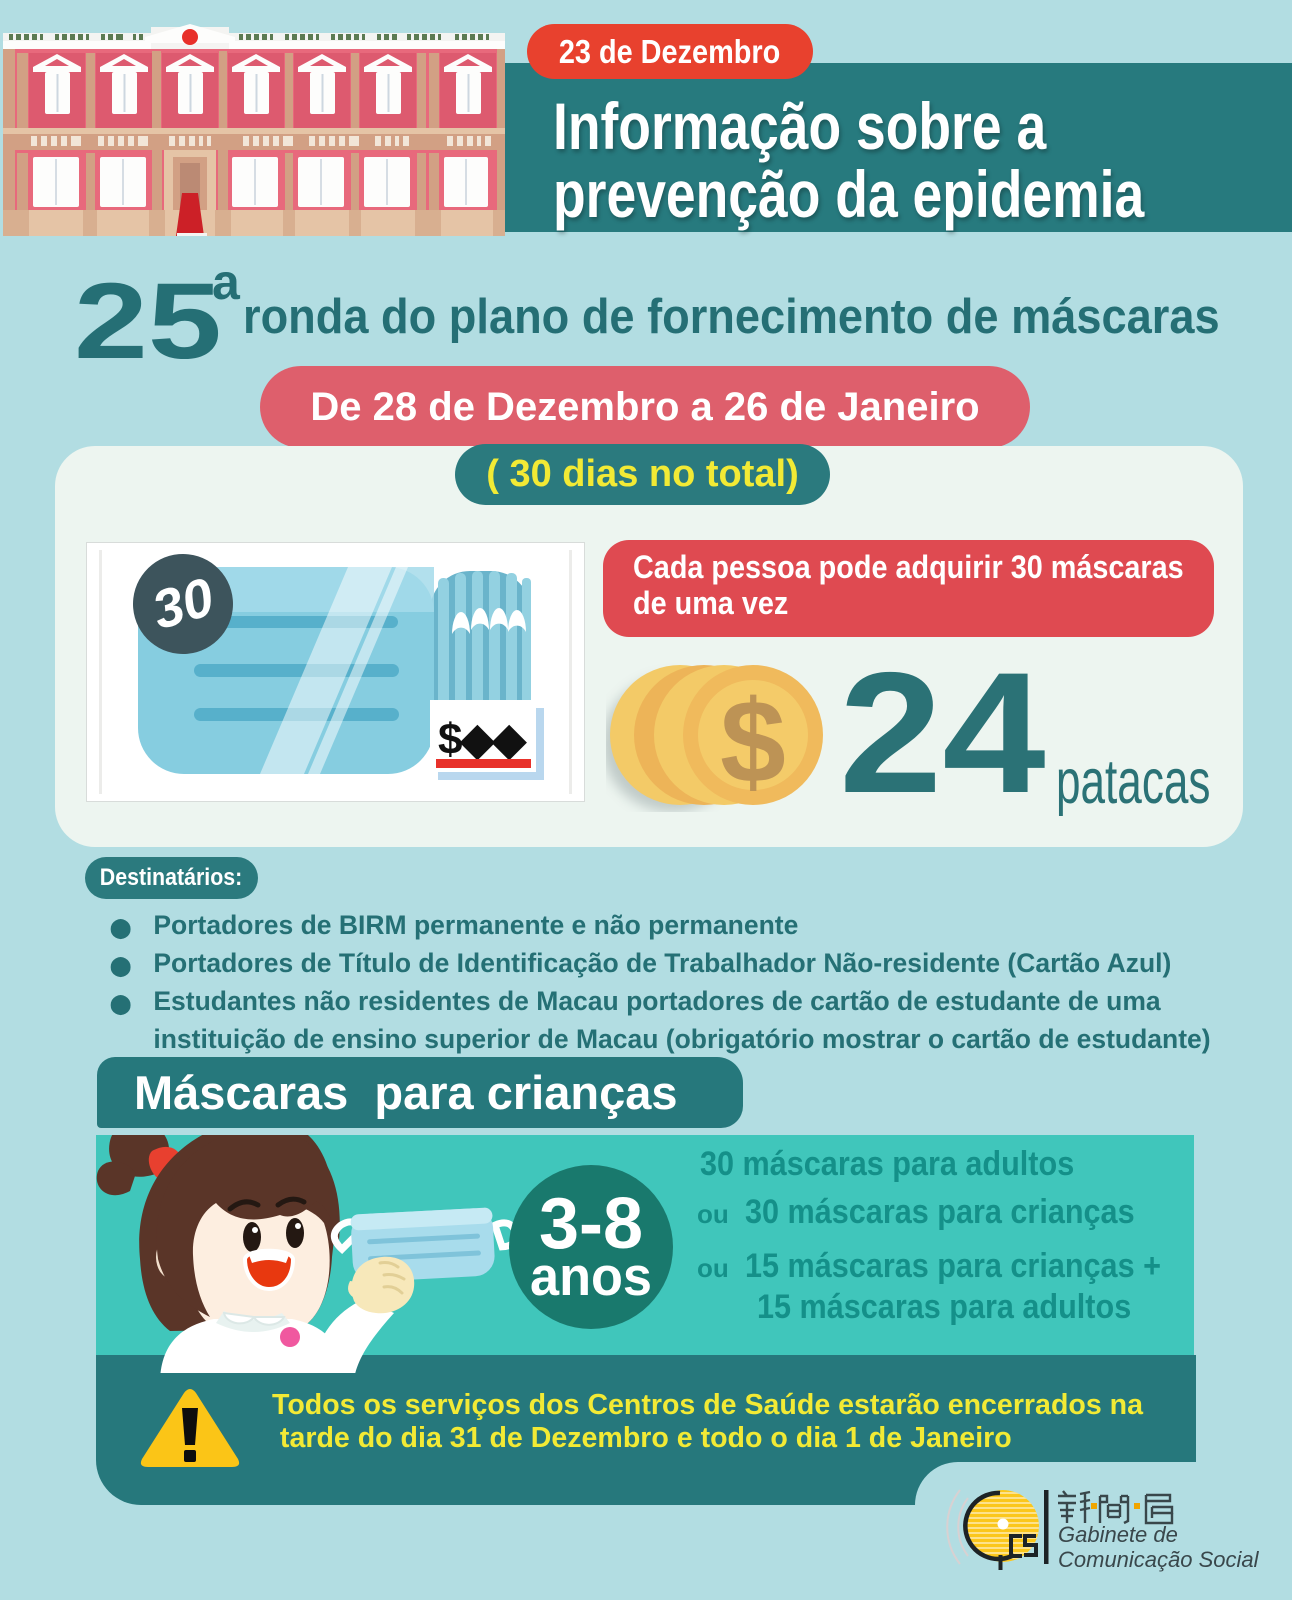 The width and height of the screenshot is (1292, 1600). Describe the element at coordinates (1118, 1534) in the screenshot. I see `svg-text: Gabinete de` at that location.